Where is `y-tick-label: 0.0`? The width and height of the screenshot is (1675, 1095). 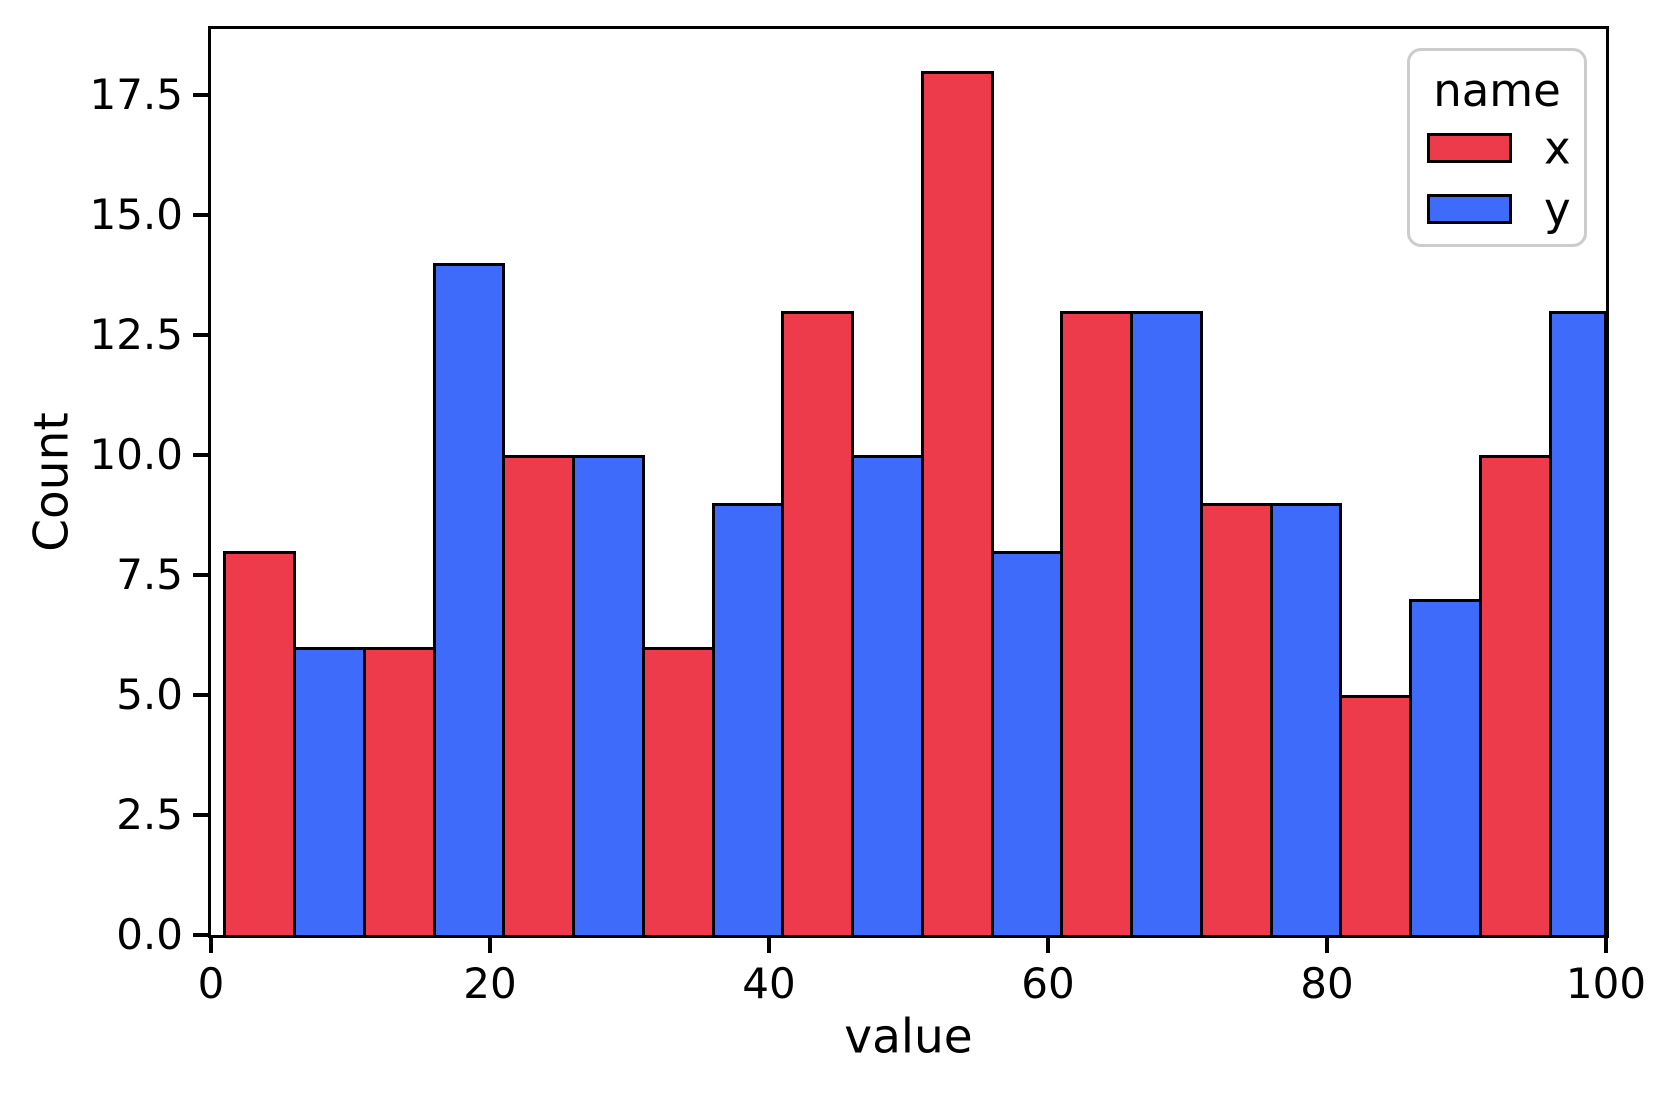 y-tick-label: 0.0 is located at coordinates (149, 934).